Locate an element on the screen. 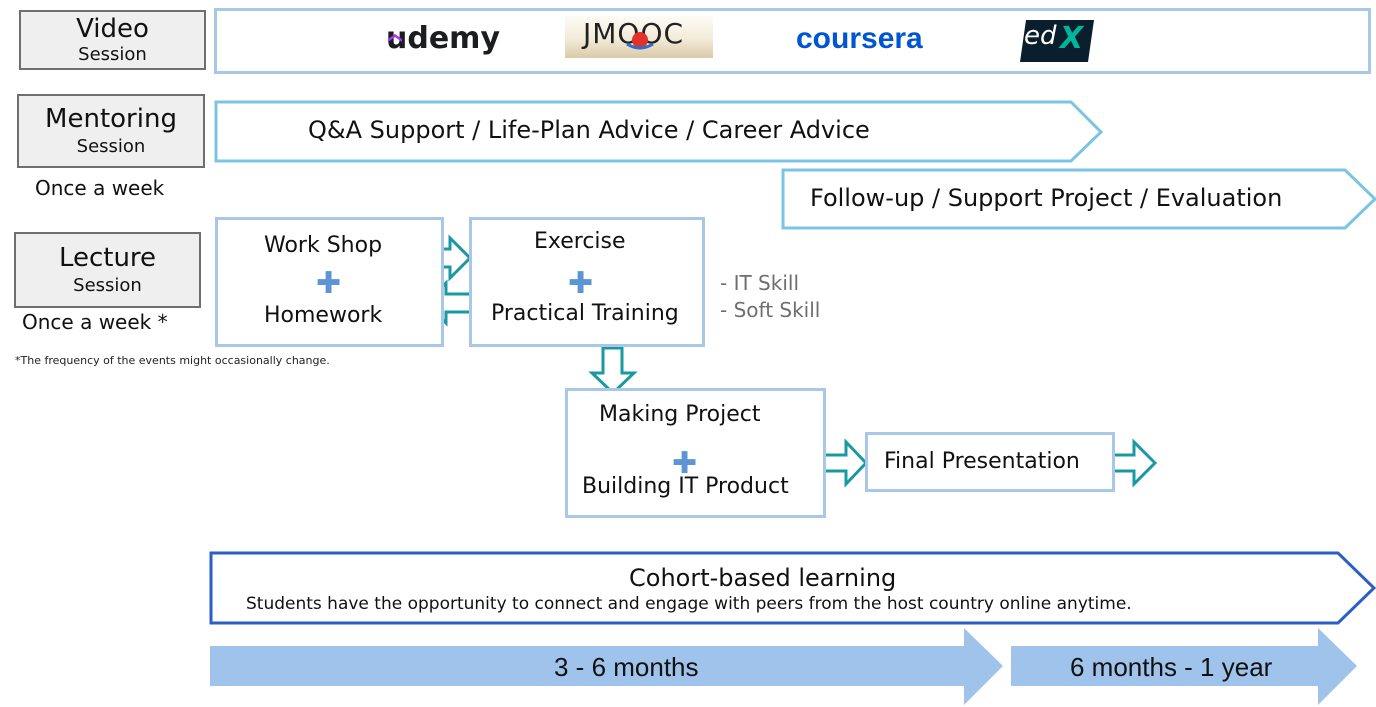 This screenshot has height=707, width=1376. cohort-title: Cohort-based learning is located at coordinates (763, 578).